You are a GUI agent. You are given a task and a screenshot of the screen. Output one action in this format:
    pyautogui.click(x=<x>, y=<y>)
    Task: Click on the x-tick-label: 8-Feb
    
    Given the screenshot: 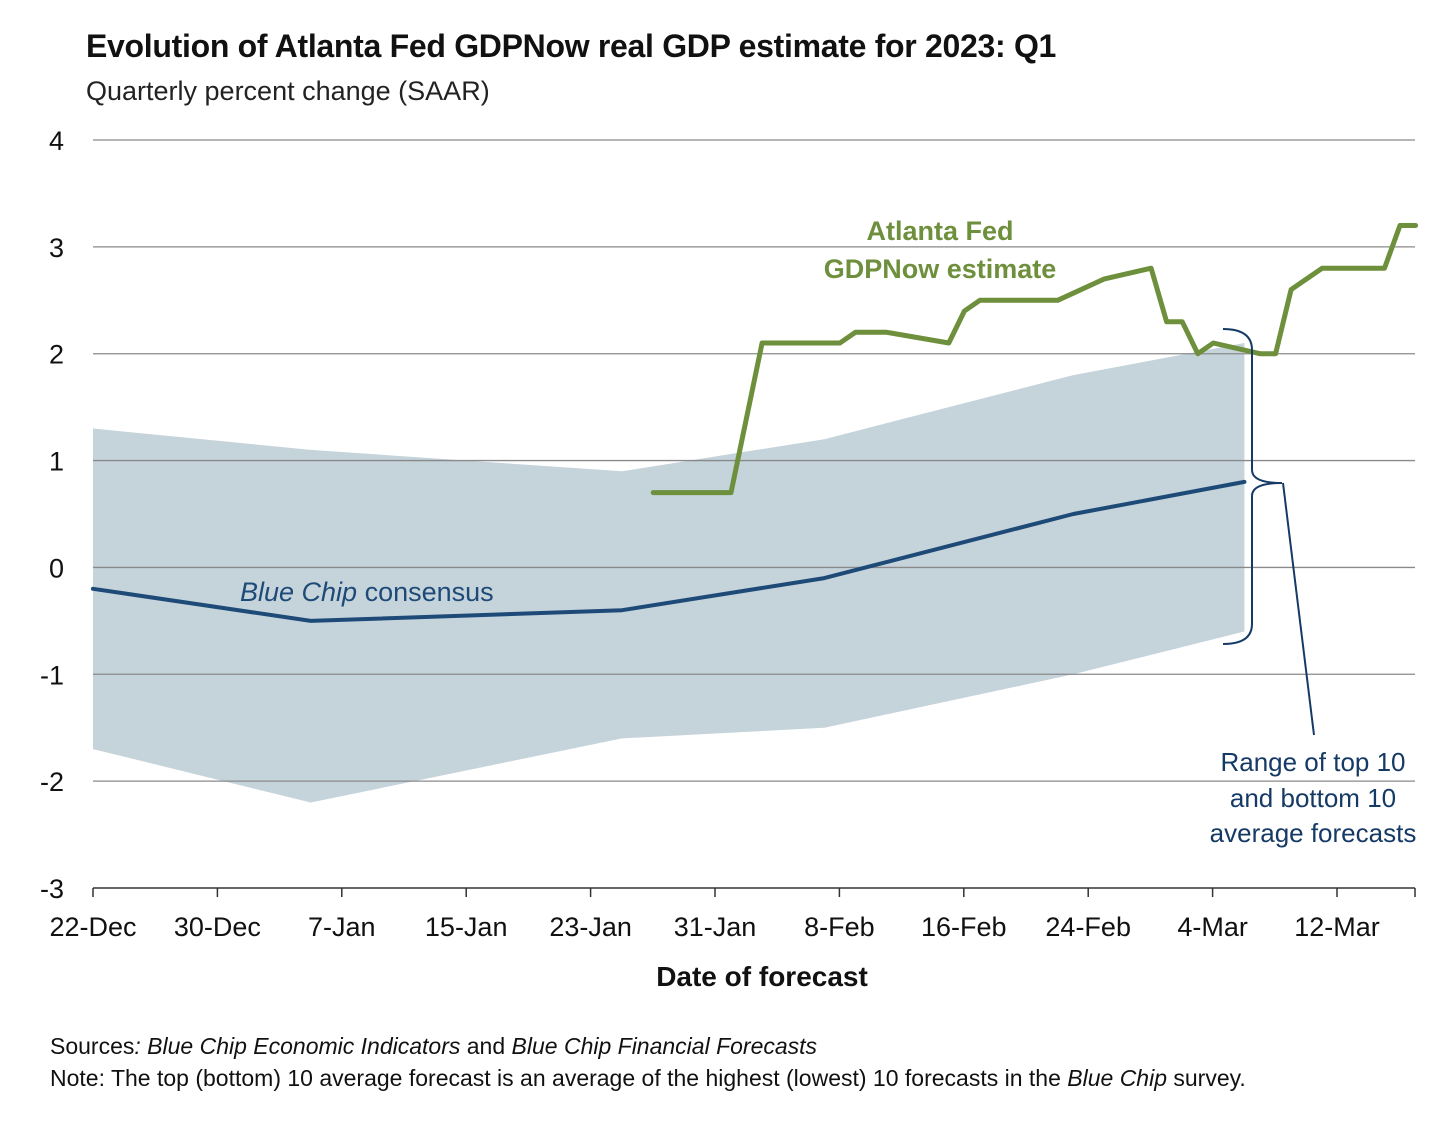 What is the action you would take?
    pyautogui.click(x=839, y=927)
    